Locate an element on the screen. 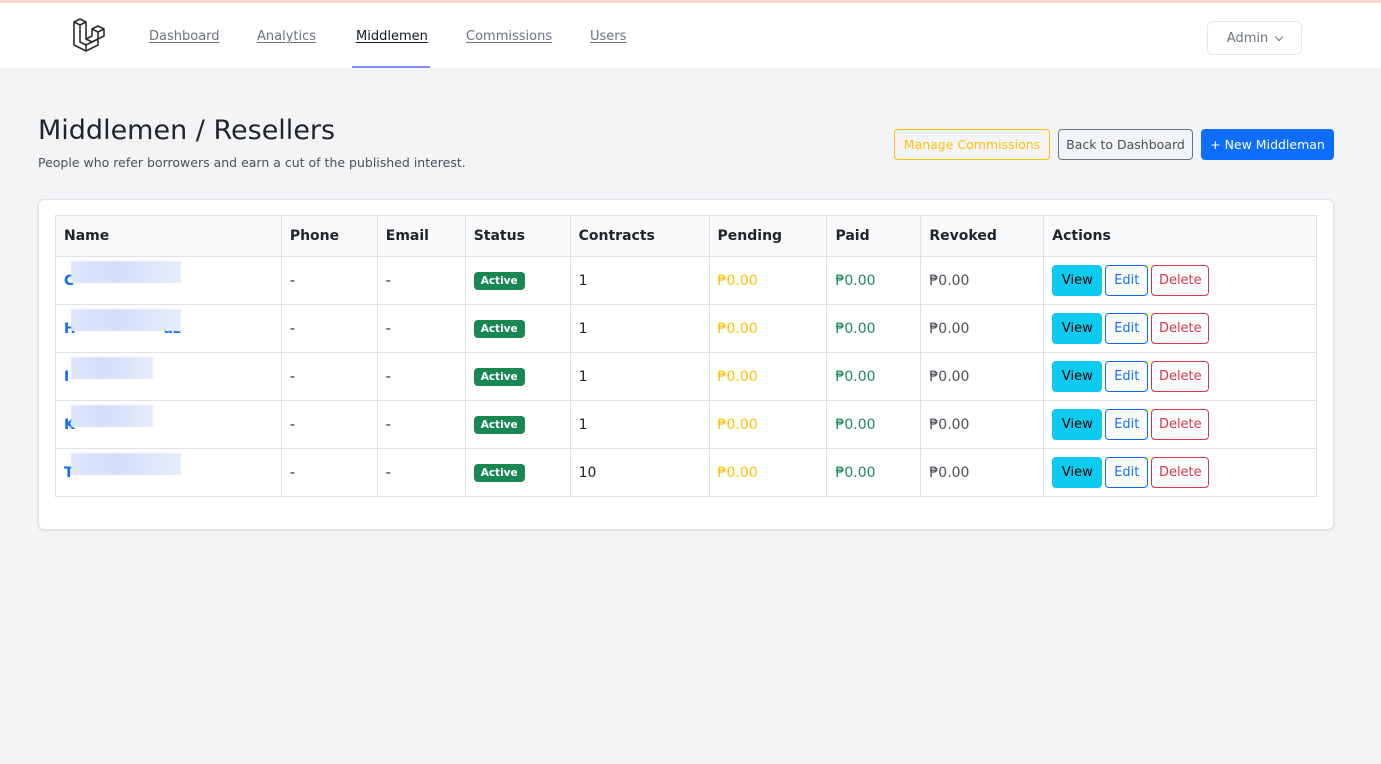 The image size is (1381, 764). col-name: Name is located at coordinates (168, 236).